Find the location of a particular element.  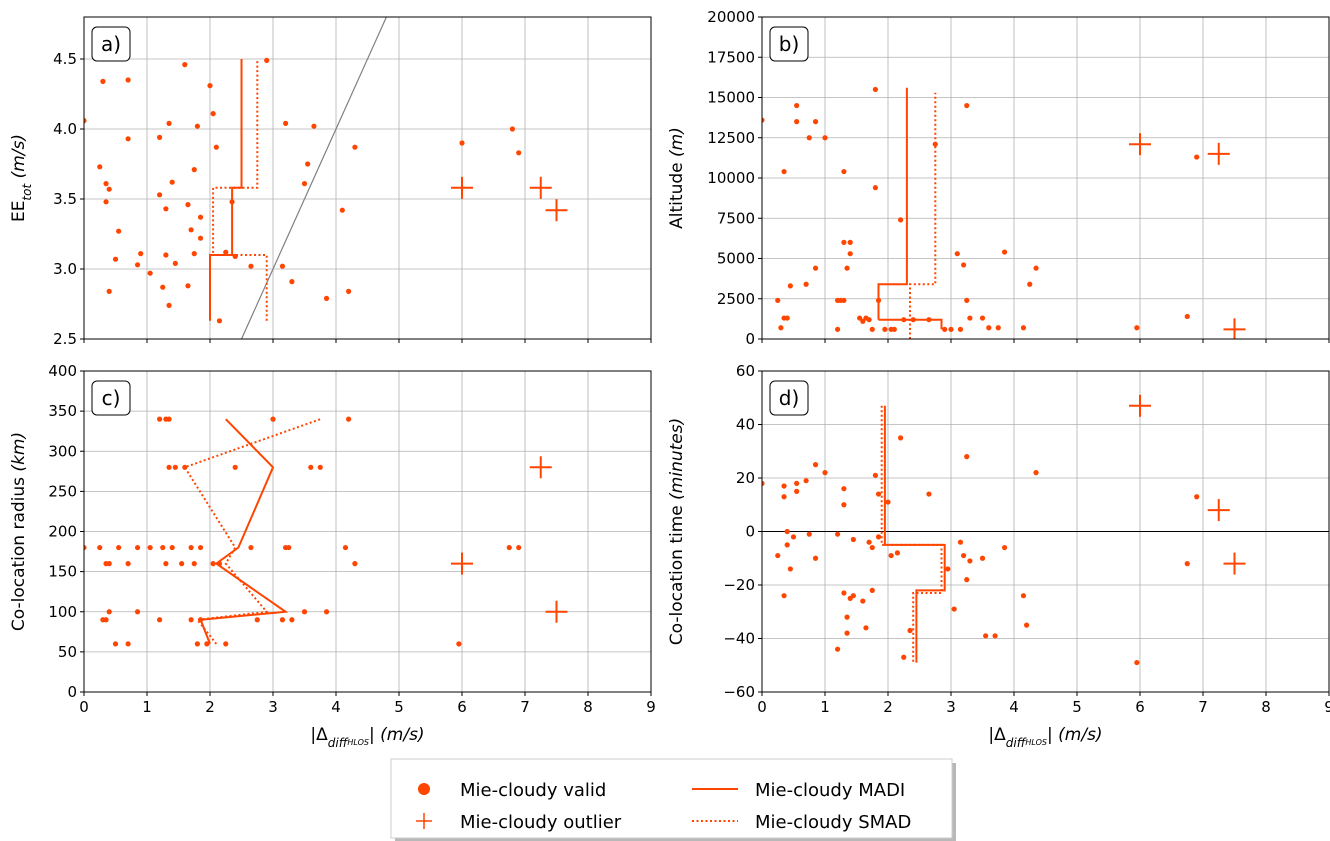

legend-box is located at coordinates (671, 798).